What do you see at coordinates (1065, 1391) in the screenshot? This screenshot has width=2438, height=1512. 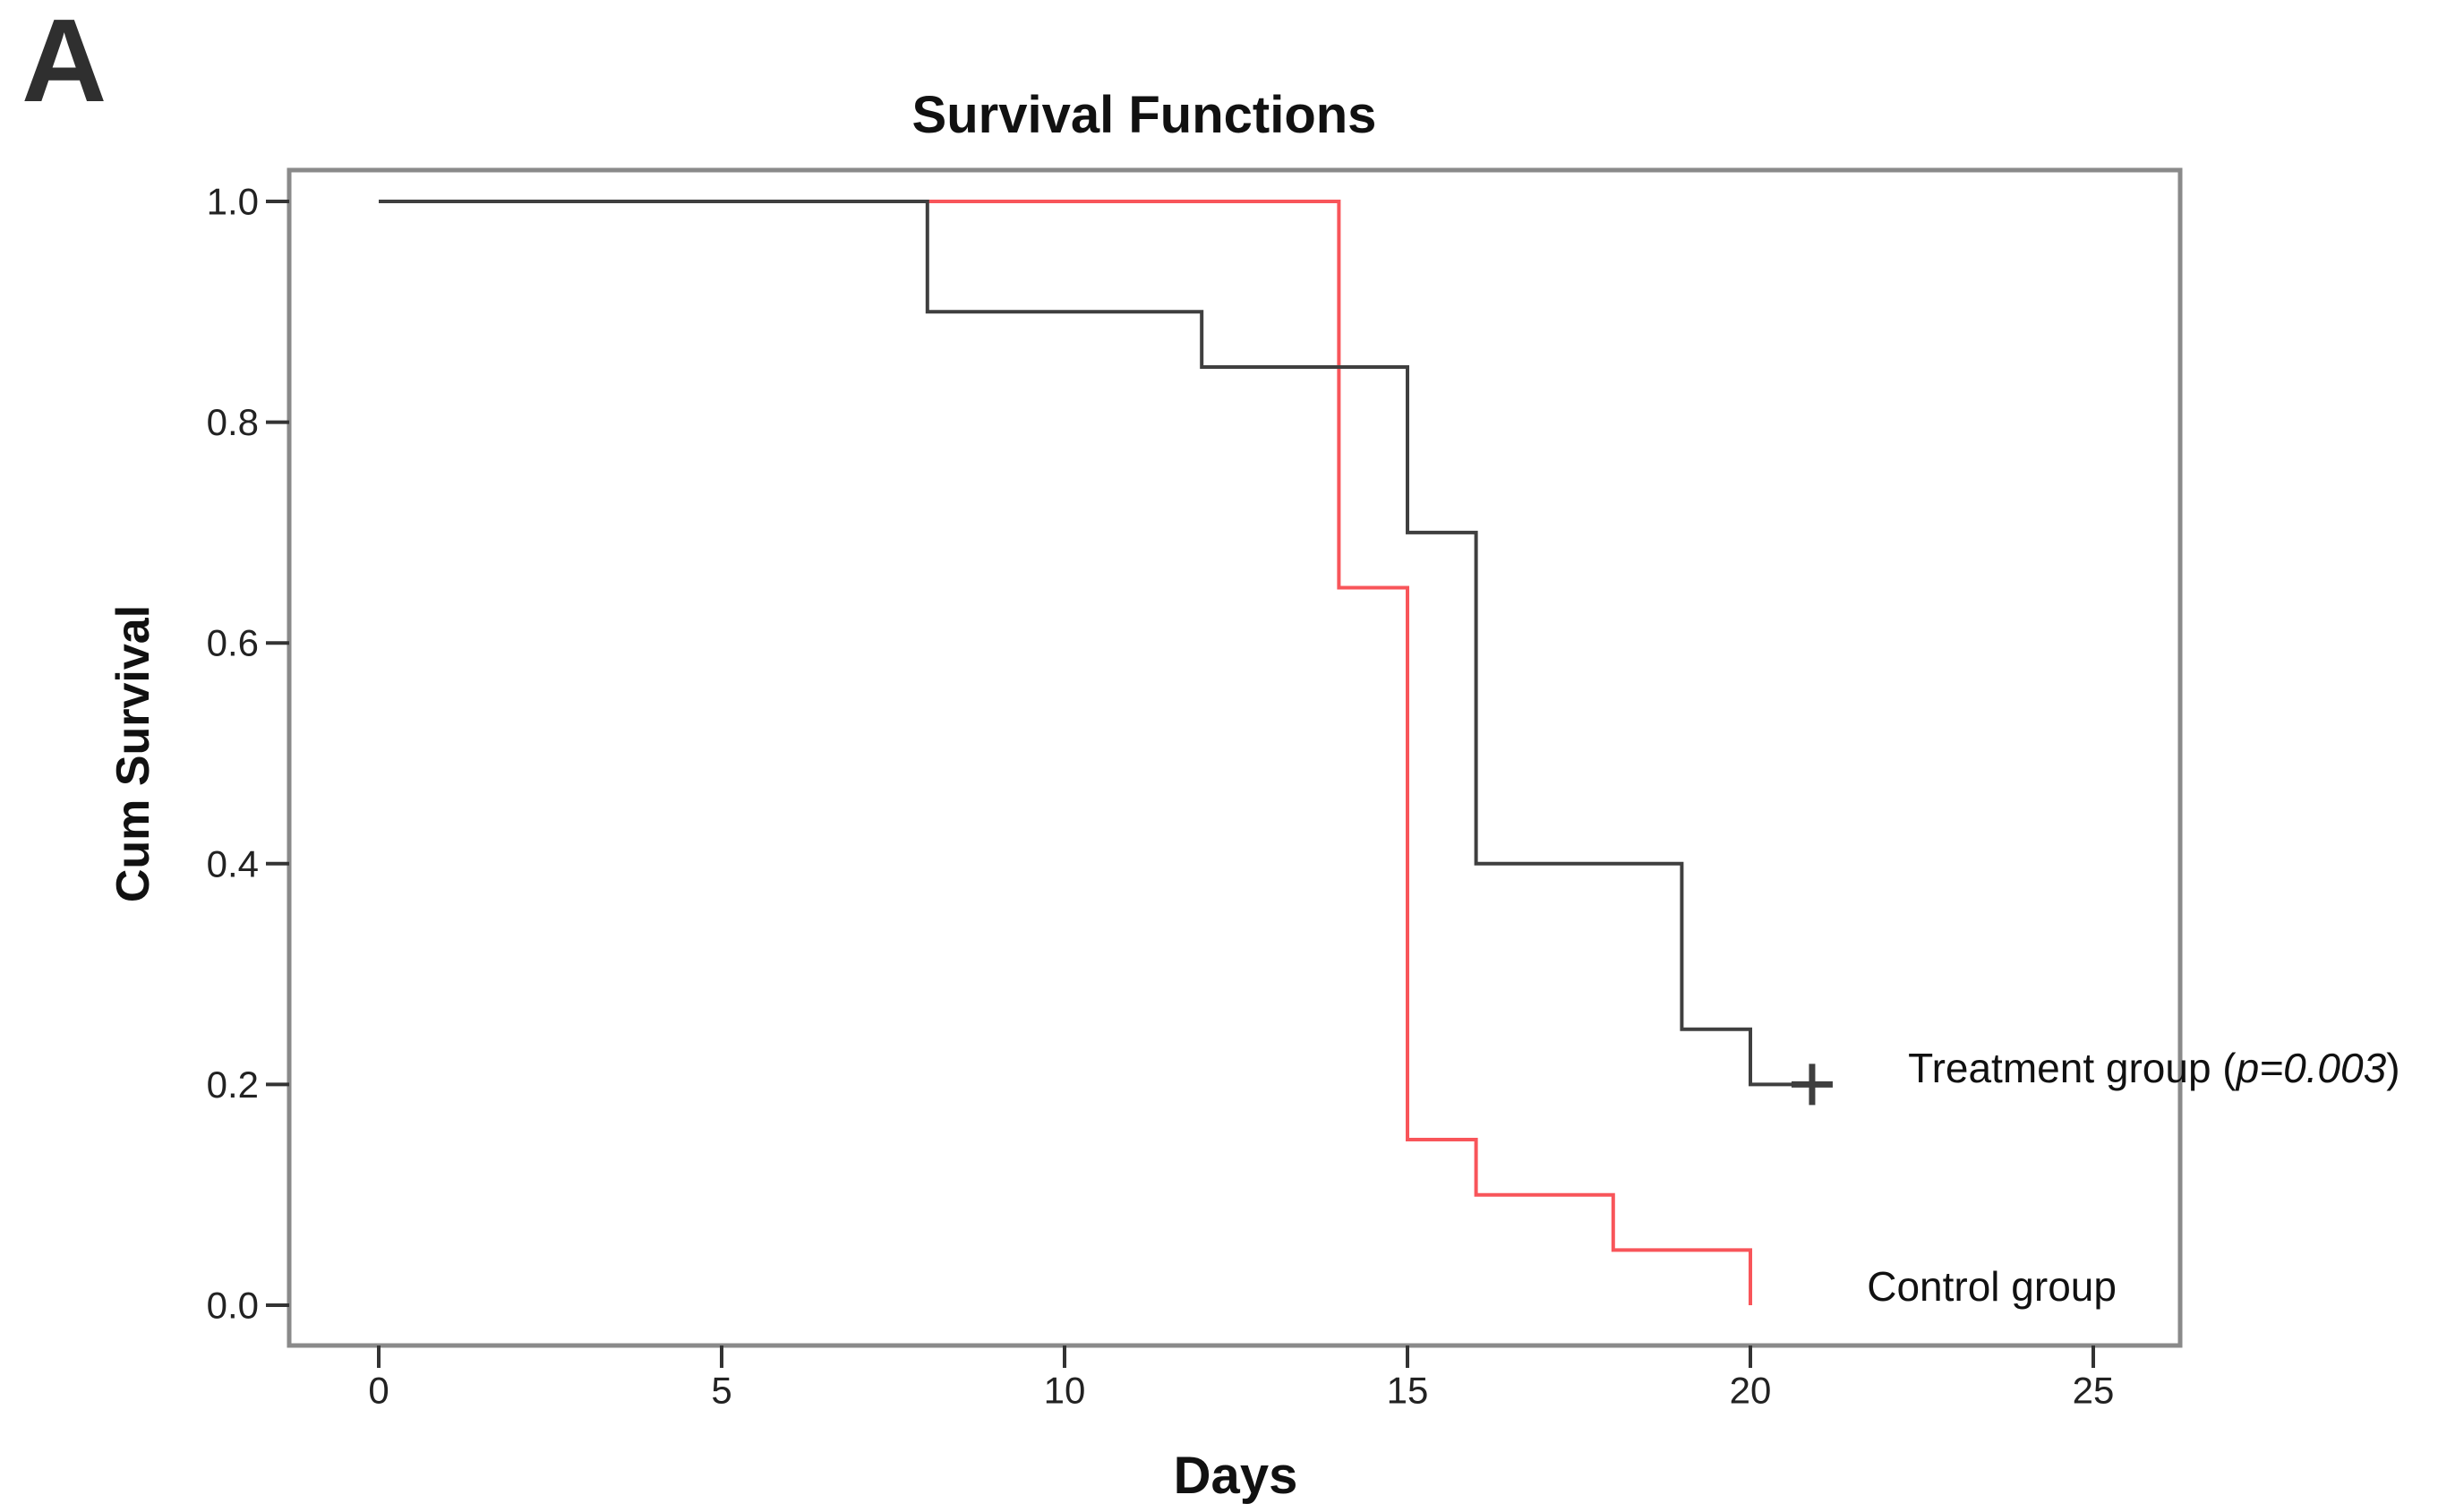 I see `x-tick-label-10: 10` at bounding box center [1065, 1391].